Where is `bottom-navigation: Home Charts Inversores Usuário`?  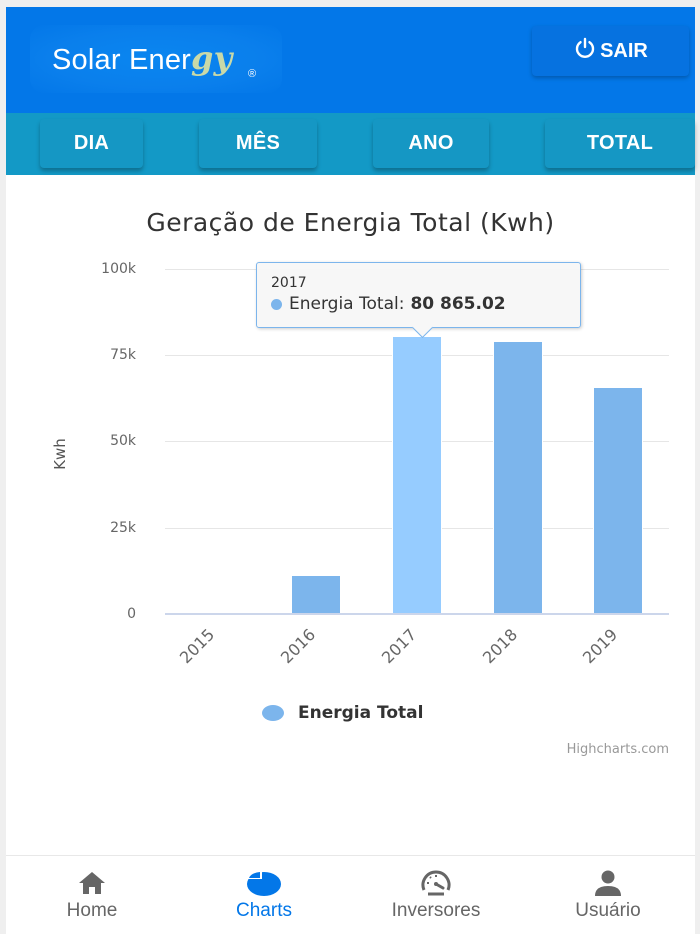
bottom-navigation: Home Charts Inversores Usuário is located at coordinates (350, 894).